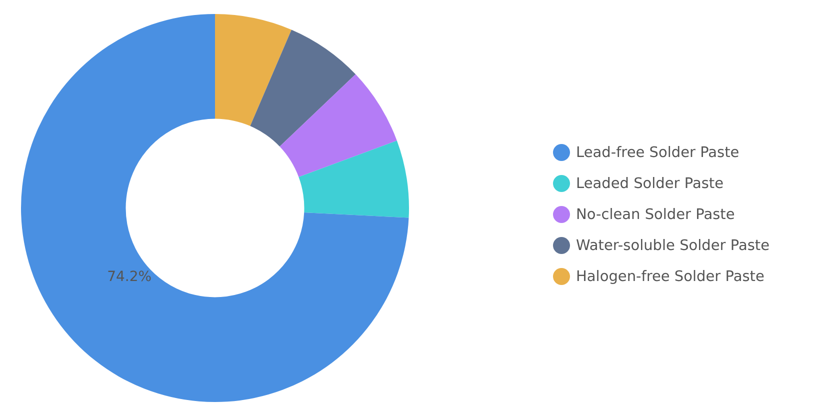 This screenshot has width=833, height=416. What do you see at coordinates (129, 276) in the screenshot?
I see `data-label: 74.2%` at bounding box center [129, 276].